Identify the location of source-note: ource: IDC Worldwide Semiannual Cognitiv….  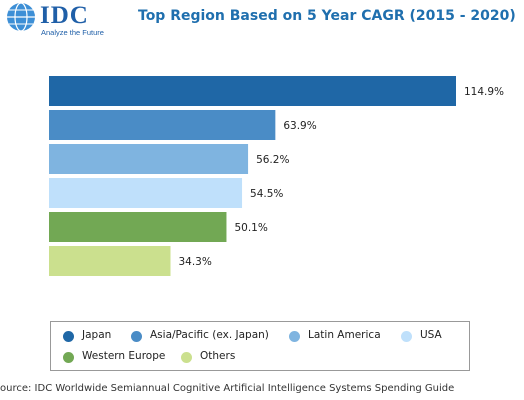
(227, 388).